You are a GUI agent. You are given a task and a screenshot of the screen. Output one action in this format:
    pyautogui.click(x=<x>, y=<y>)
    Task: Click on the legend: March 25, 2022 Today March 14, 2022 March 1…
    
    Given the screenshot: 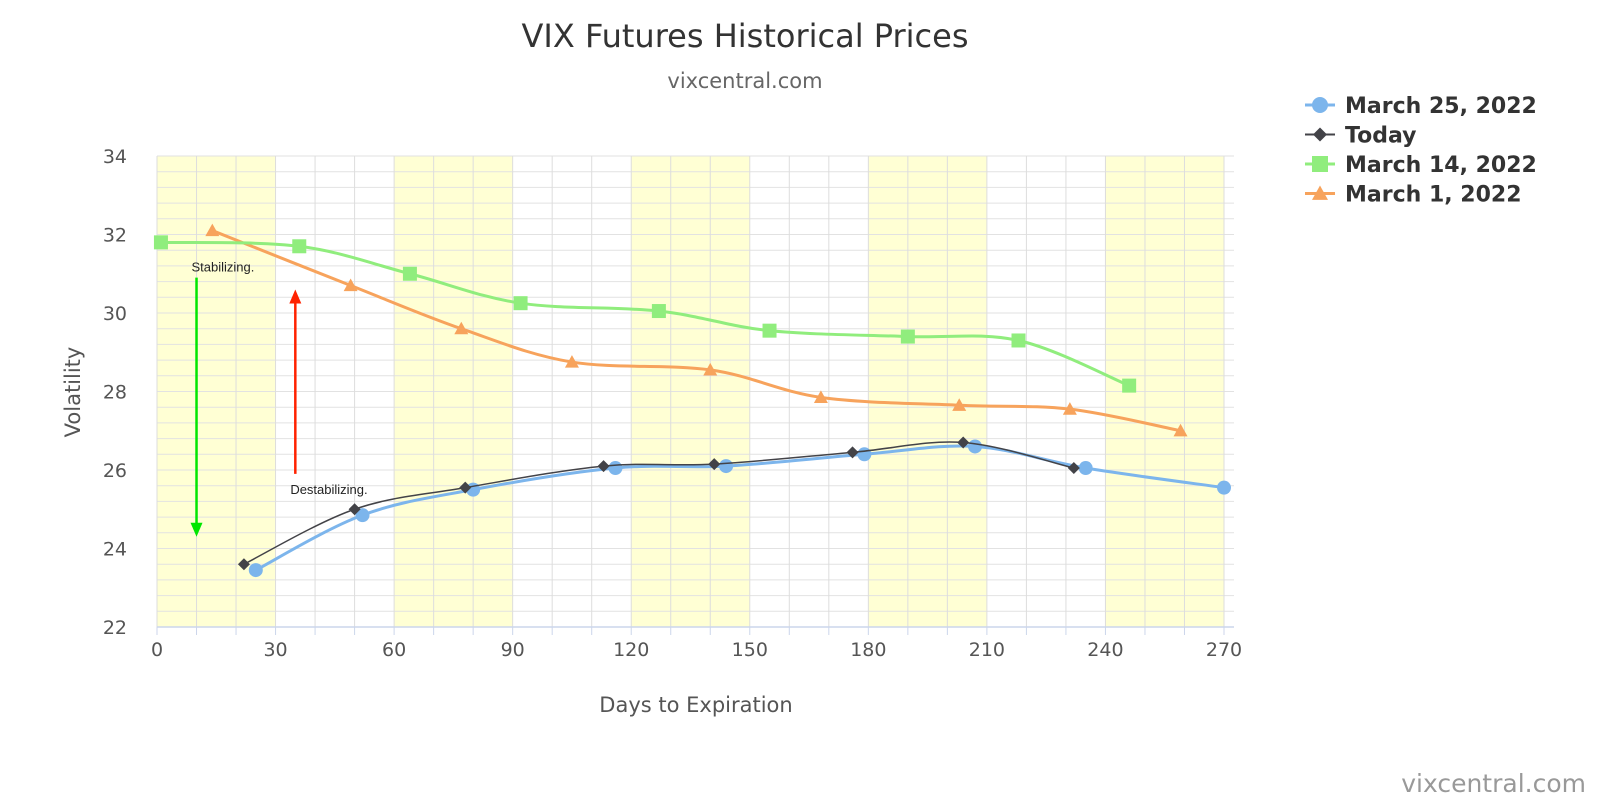 What is the action you would take?
    pyautogui.click(x=1421, y=151)
    